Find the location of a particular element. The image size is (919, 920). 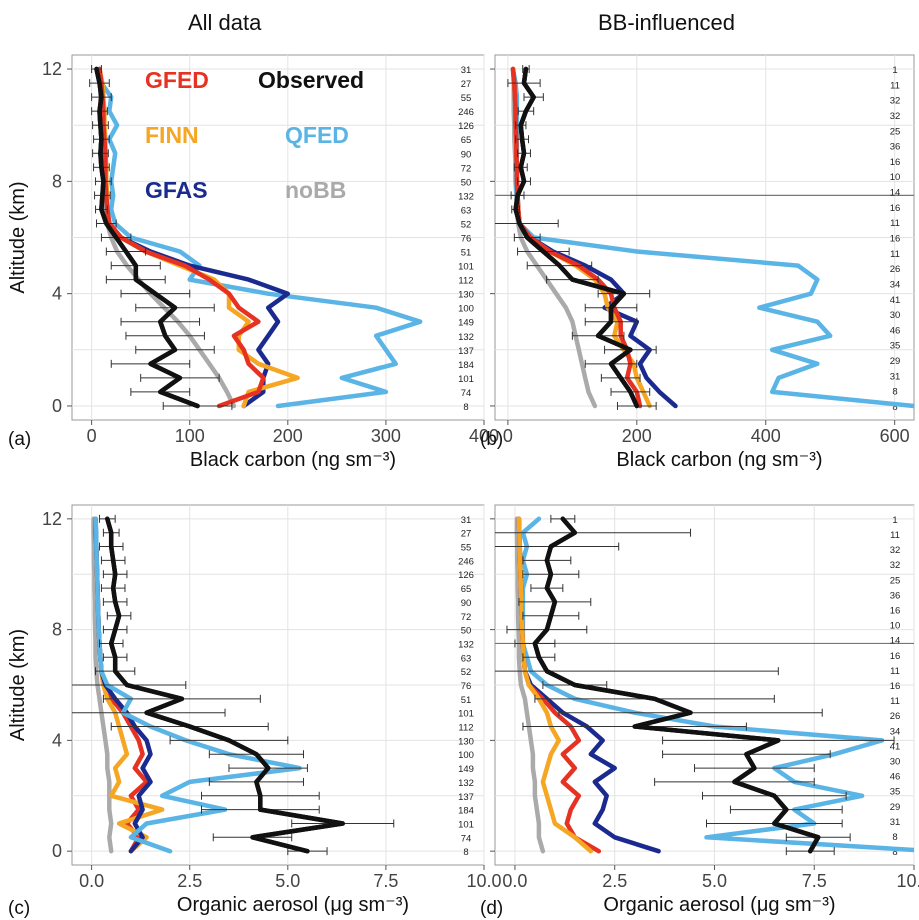

panel-d-sample-count: 25 is located at coordinates (895, 580).